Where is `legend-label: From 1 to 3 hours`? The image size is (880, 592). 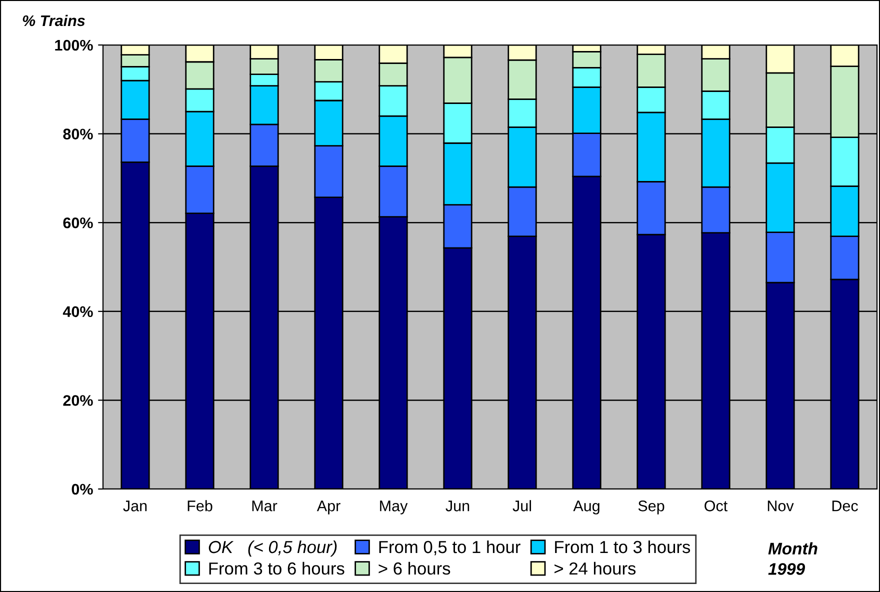 legend-label: From 1 to 3 hours is located at coordinates (622, 547).